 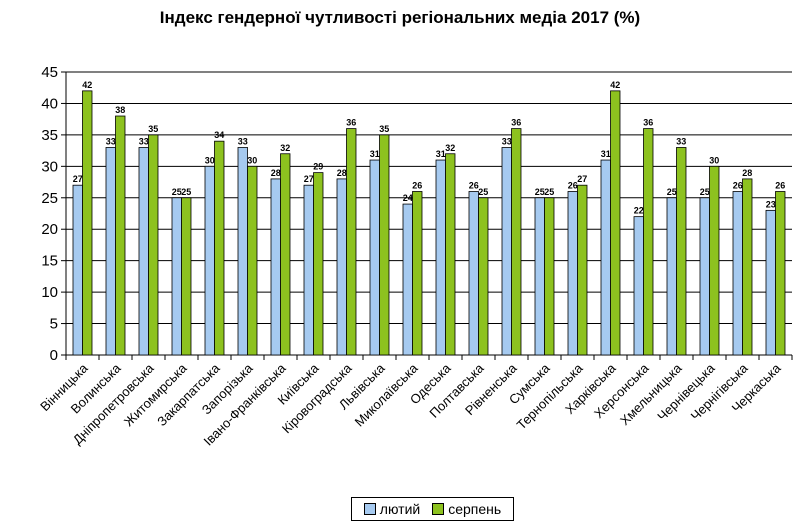 I want to click on legend-item-series-2: серпень, so click(x=466, y=509).